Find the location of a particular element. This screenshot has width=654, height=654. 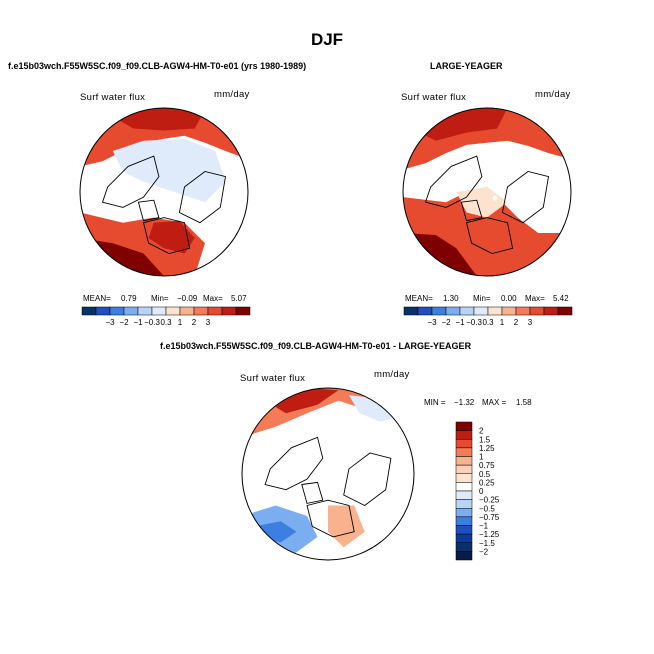

panel3-map is located at coordinates (328, 474).